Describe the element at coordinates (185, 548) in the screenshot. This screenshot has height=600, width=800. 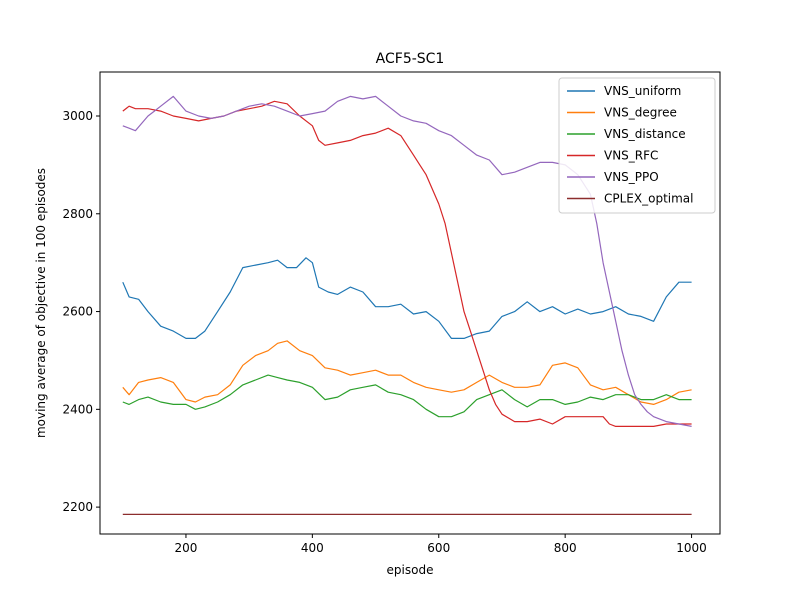
I see `x-tick-label: 200` at that location.